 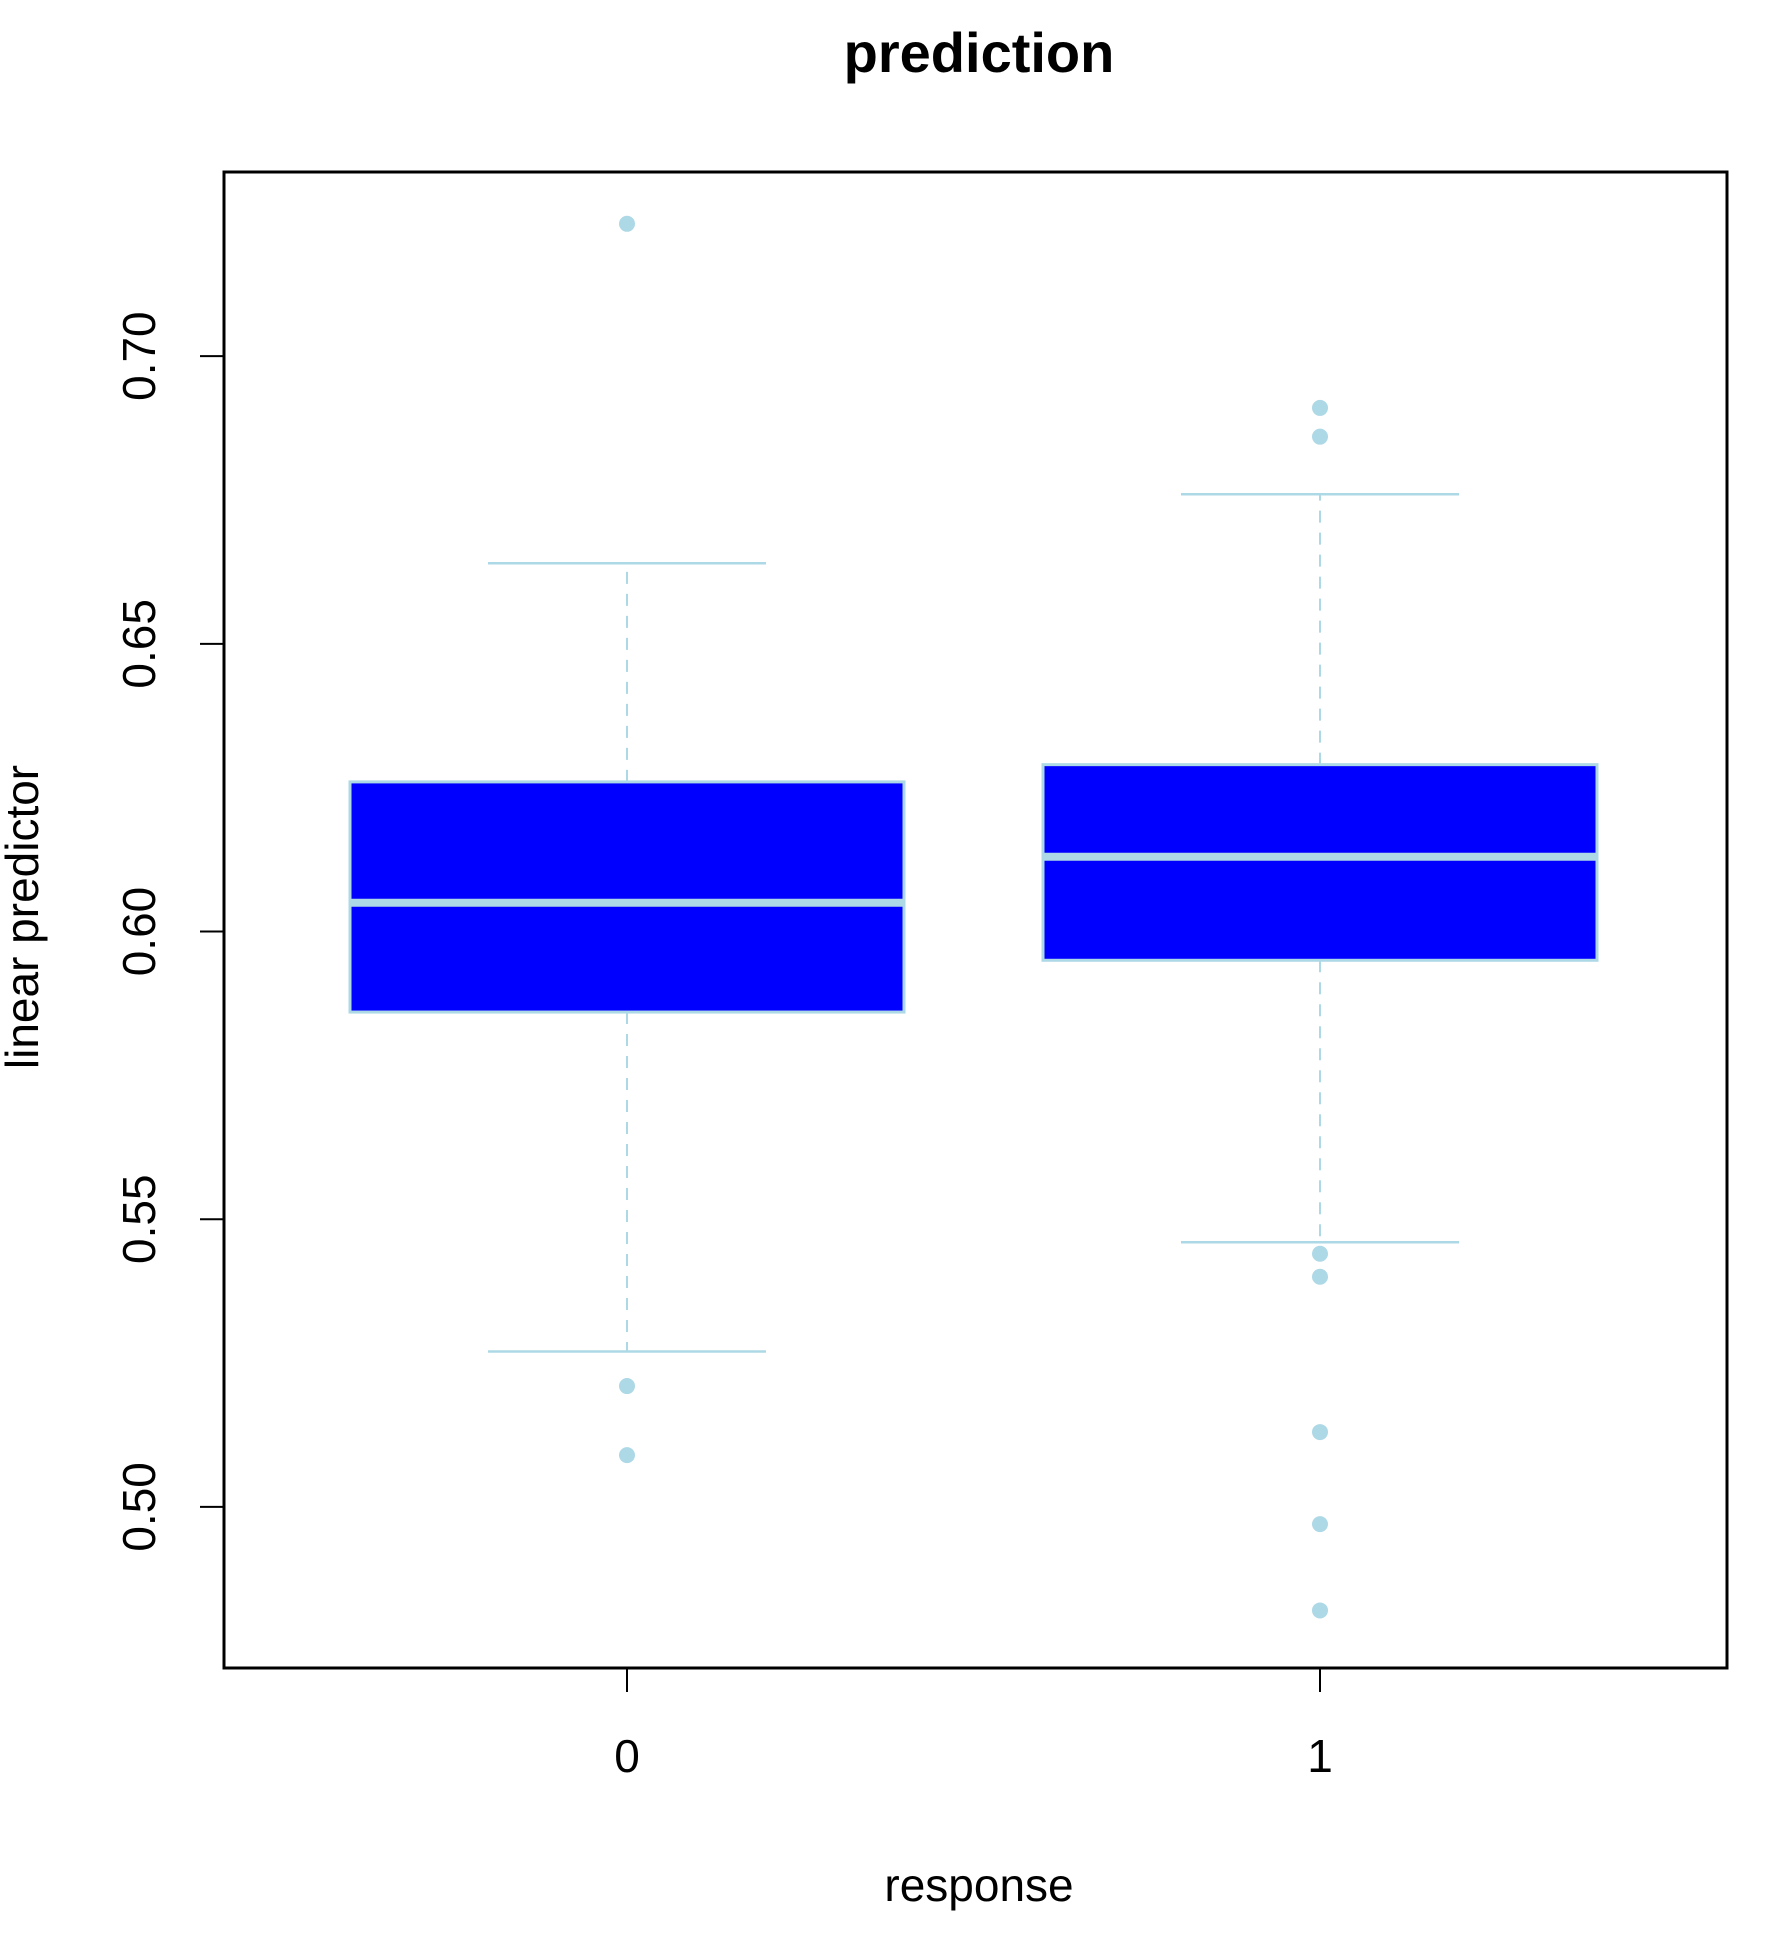 I want to click on y-axis-label: linear predictor, so click(x=24, y=917).